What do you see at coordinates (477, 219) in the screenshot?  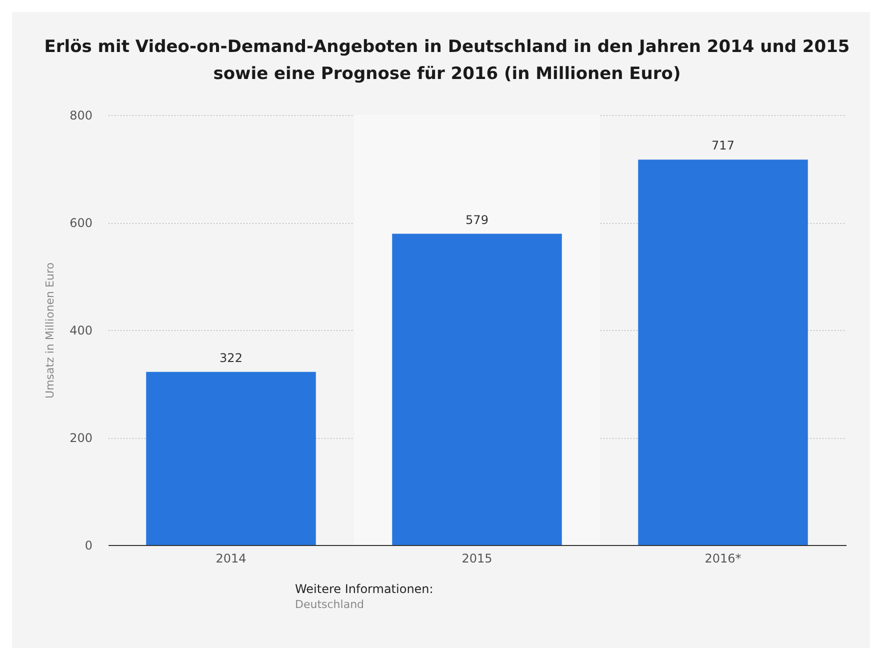 I see `data-label: 579` at bounding box center [477, 219].